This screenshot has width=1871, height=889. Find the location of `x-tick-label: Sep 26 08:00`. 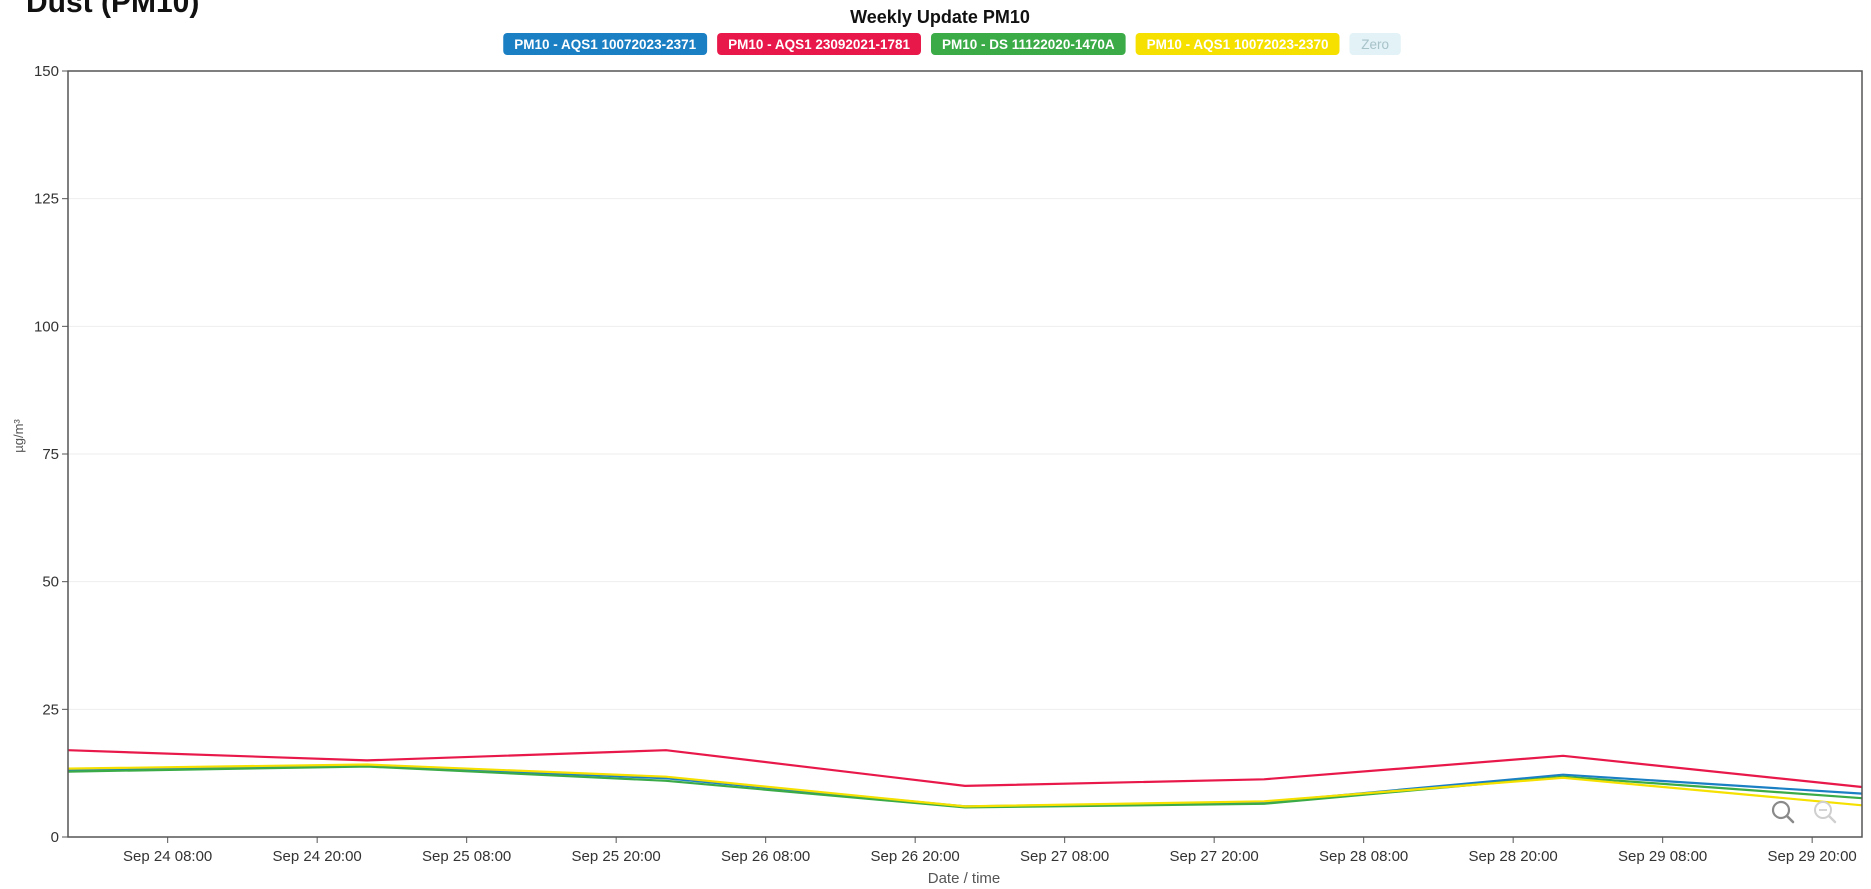

x-tick-label: Sep 26 08:00 is located at coordinates (765, 856).